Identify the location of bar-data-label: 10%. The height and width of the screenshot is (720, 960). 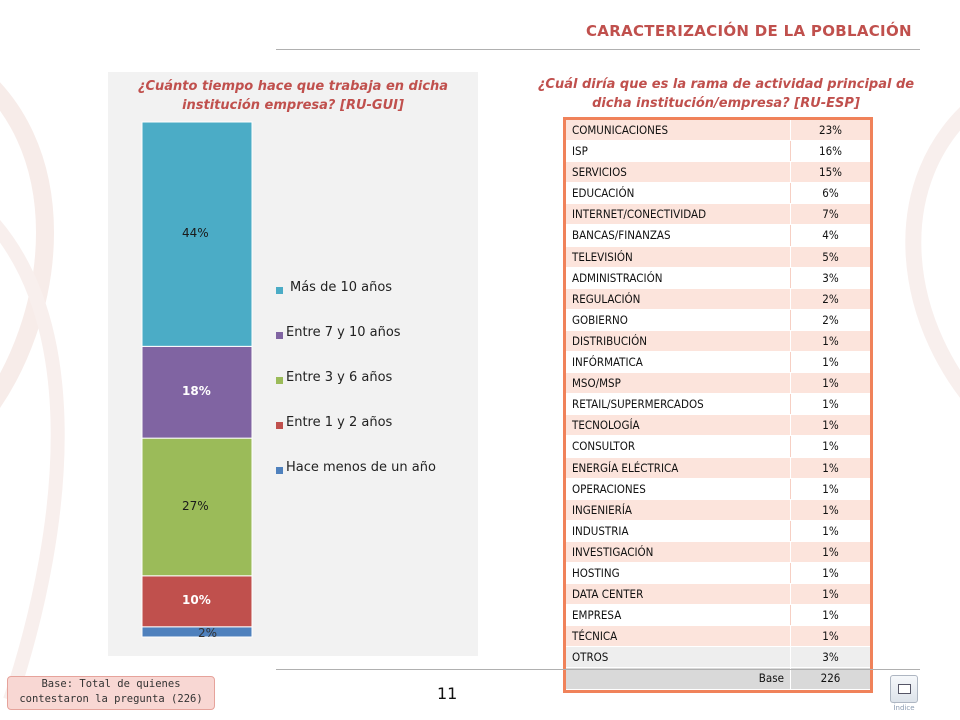
(196, 600).